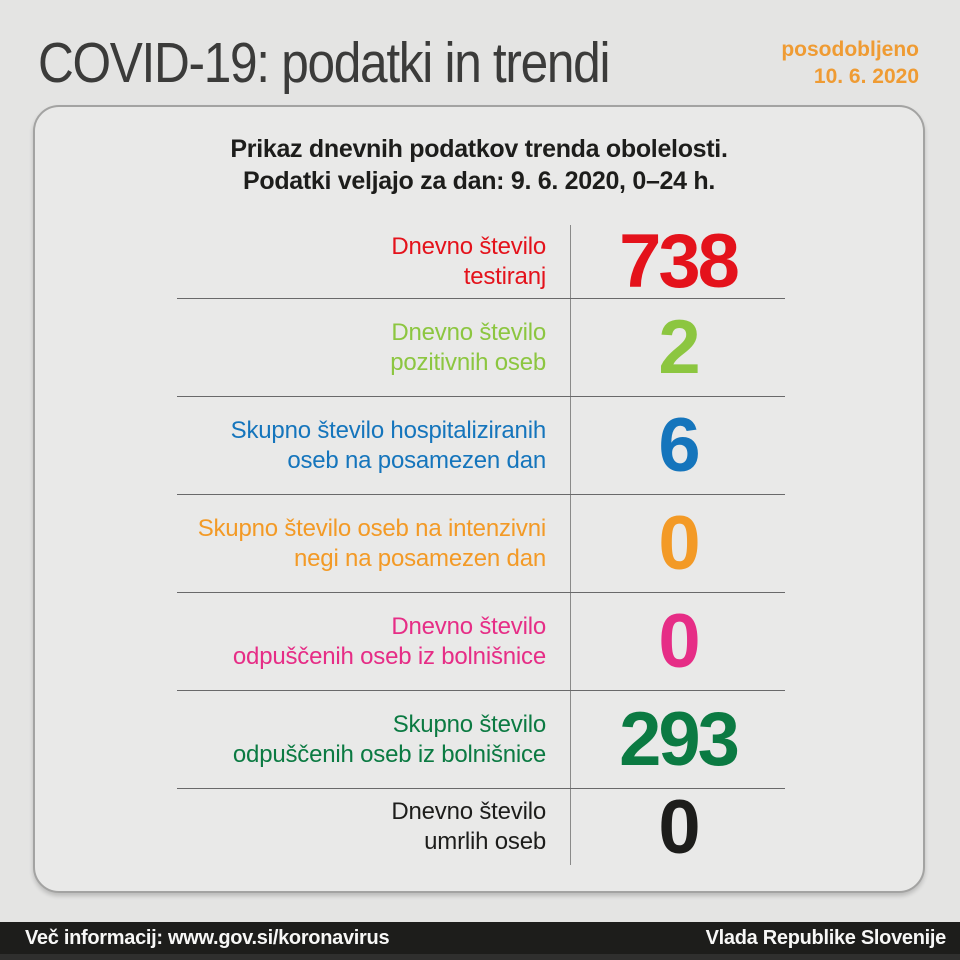 Image resolution: width=960 pixels, height=960 pixels. I want to click on stat-label: Dnevno število testiranj, so click(468, 261).